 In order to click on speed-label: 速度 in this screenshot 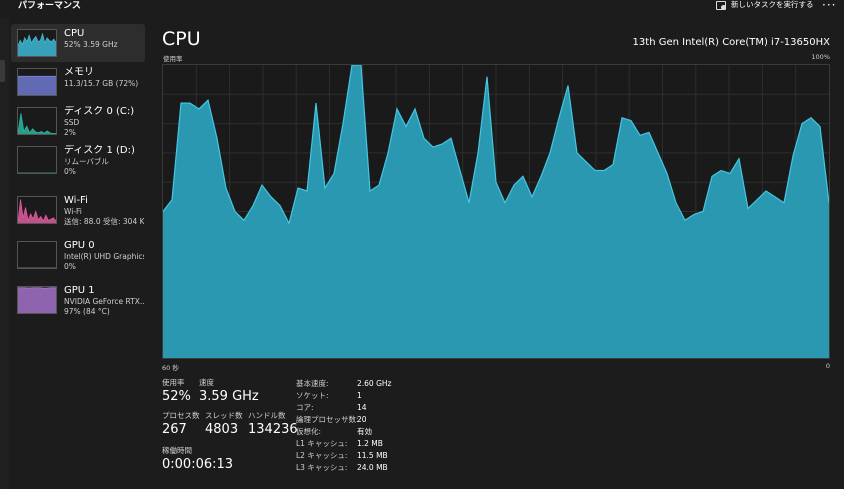, I will do `click(206, 382)`.